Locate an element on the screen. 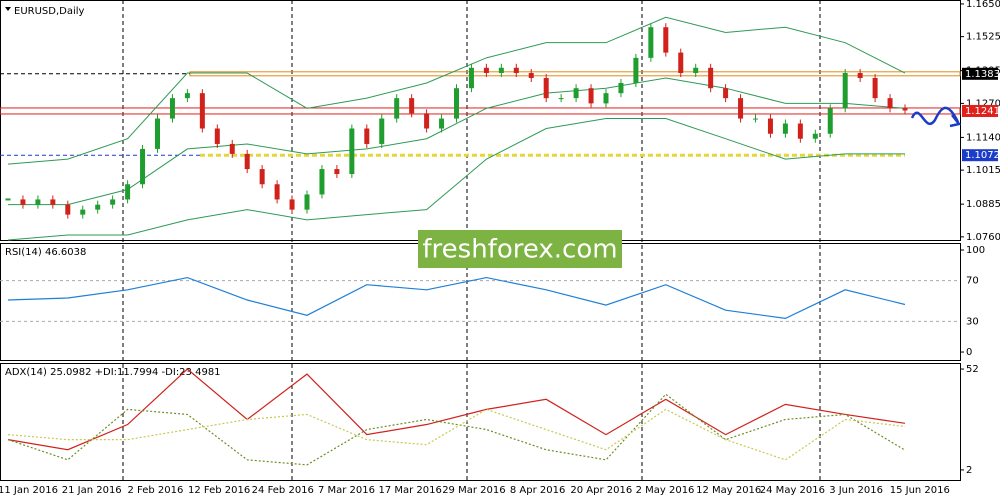 This screenshot has height=500, width=1000. menu-triangle is located at coordinates (8, 9).